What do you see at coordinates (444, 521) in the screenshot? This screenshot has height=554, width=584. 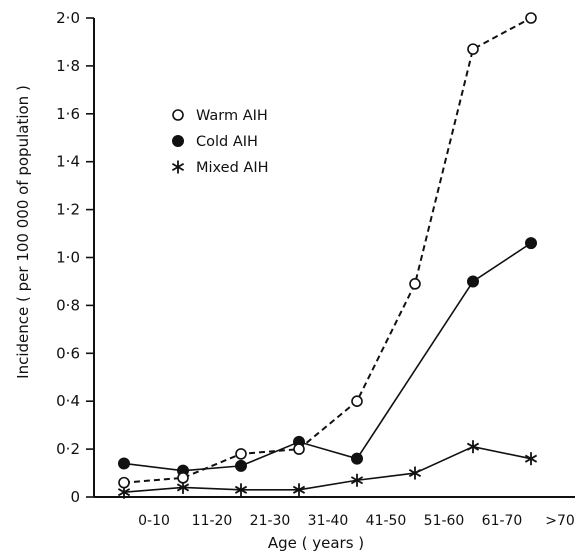 I see `x-tick-label: 51-60` at bounding box center [444, 521].